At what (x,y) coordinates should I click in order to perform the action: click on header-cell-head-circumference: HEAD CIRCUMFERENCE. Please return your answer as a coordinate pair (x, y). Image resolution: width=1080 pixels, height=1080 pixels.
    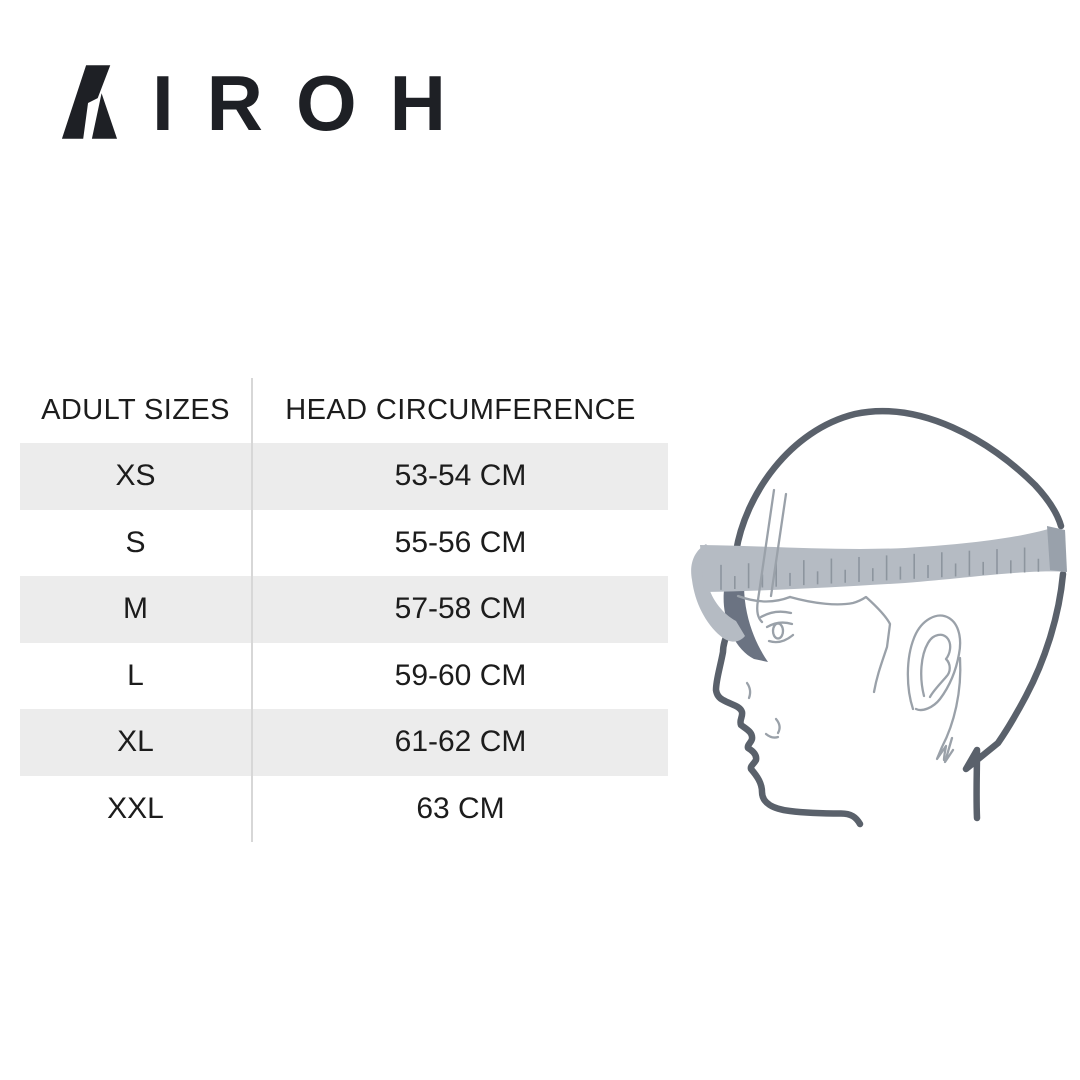
    Looking at the image, I should click on (460, 410).